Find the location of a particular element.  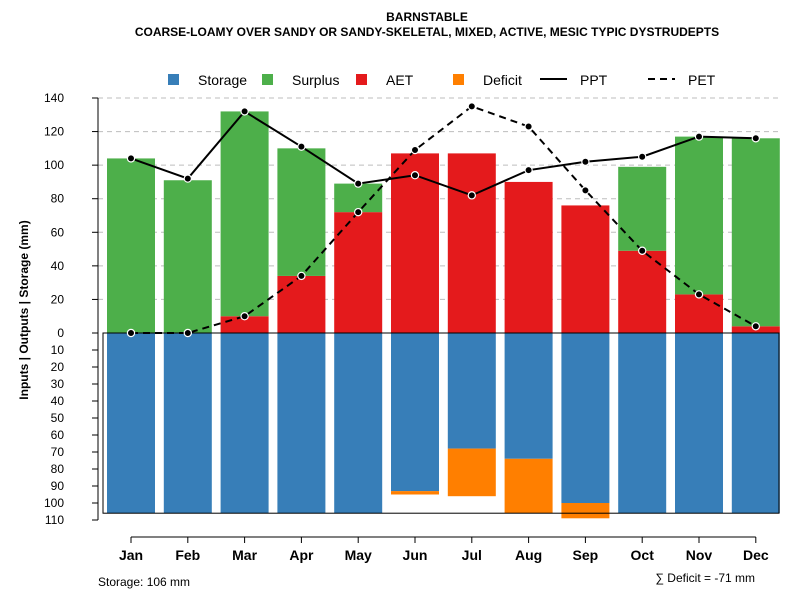

storage-legend-swatch is located at coordinates (173, 79).